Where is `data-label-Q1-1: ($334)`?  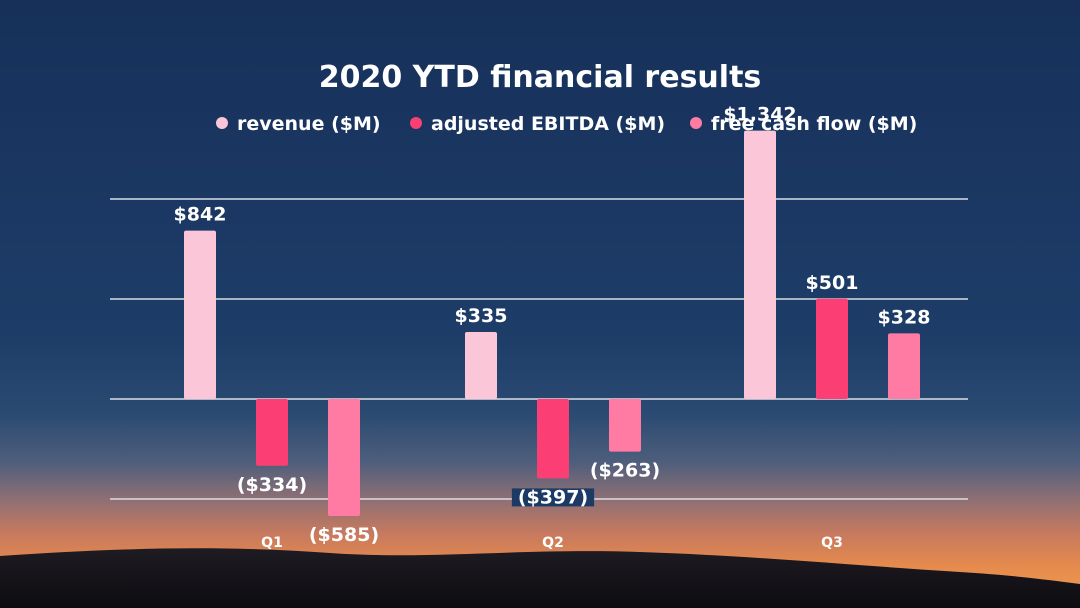
data-label-Q1-1: ($334) is located at coordinates (272, 485).